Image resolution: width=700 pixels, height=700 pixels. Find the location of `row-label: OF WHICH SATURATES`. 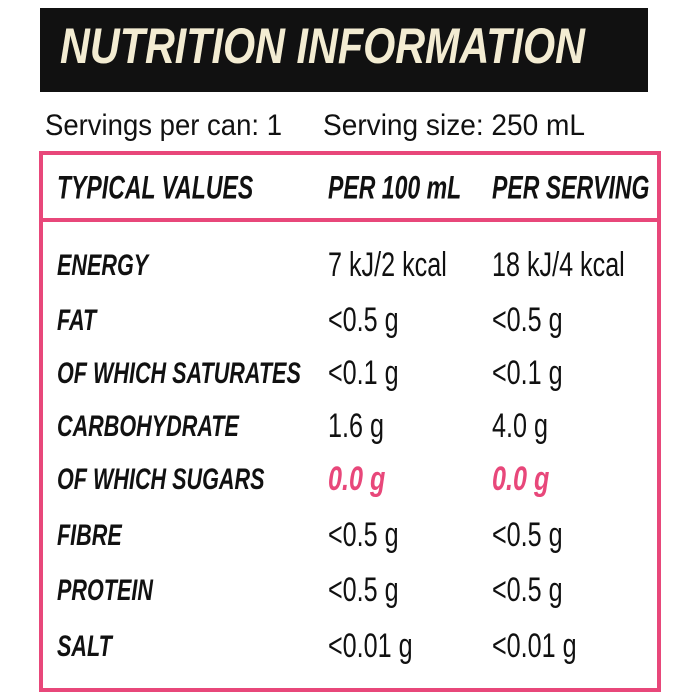

row-label: OF WHICH SATURATES is located at coordinates (179, 372).